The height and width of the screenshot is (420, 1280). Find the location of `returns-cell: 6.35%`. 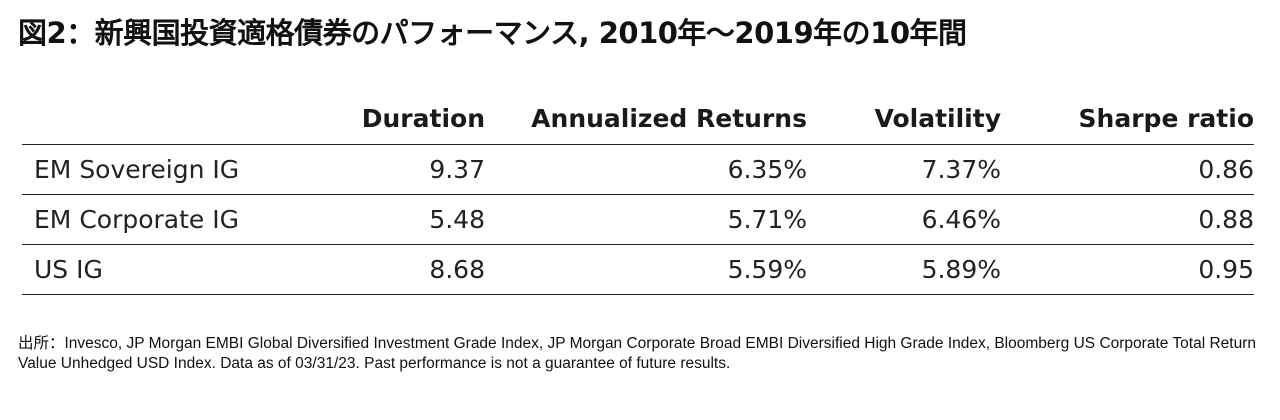

returns-cell: 6.35% is located at coordinates (646, 169).